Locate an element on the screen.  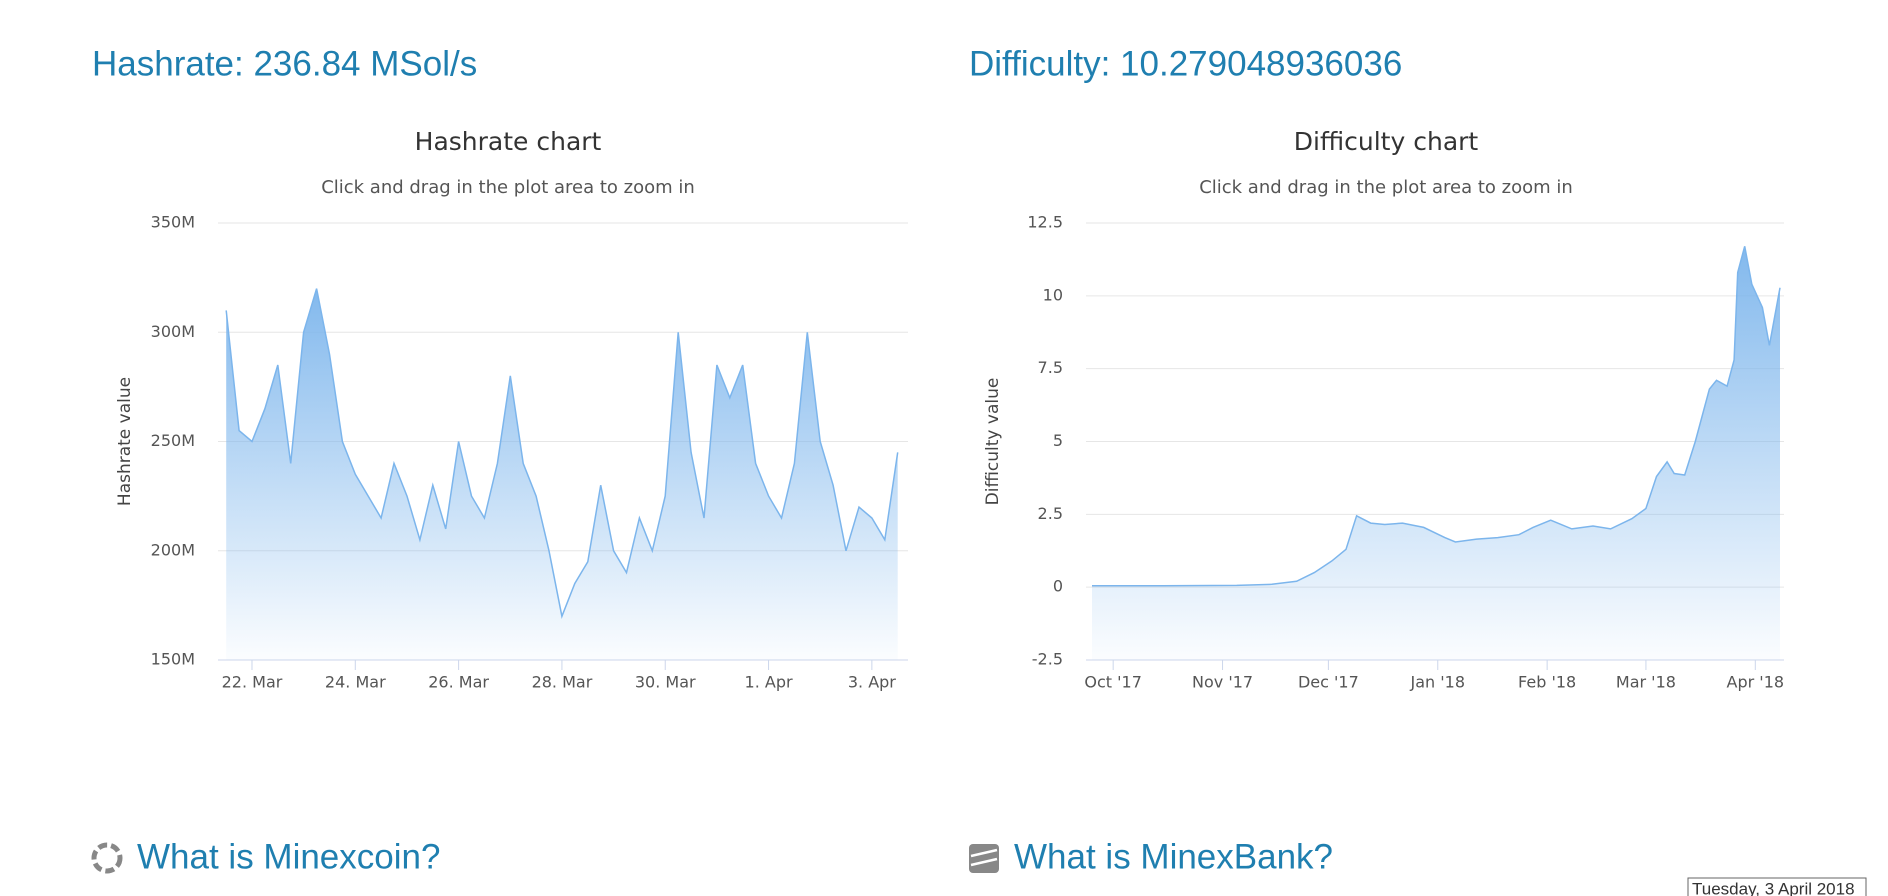
x-tick-label: 30. Mar is located at coordinates (665, 682).